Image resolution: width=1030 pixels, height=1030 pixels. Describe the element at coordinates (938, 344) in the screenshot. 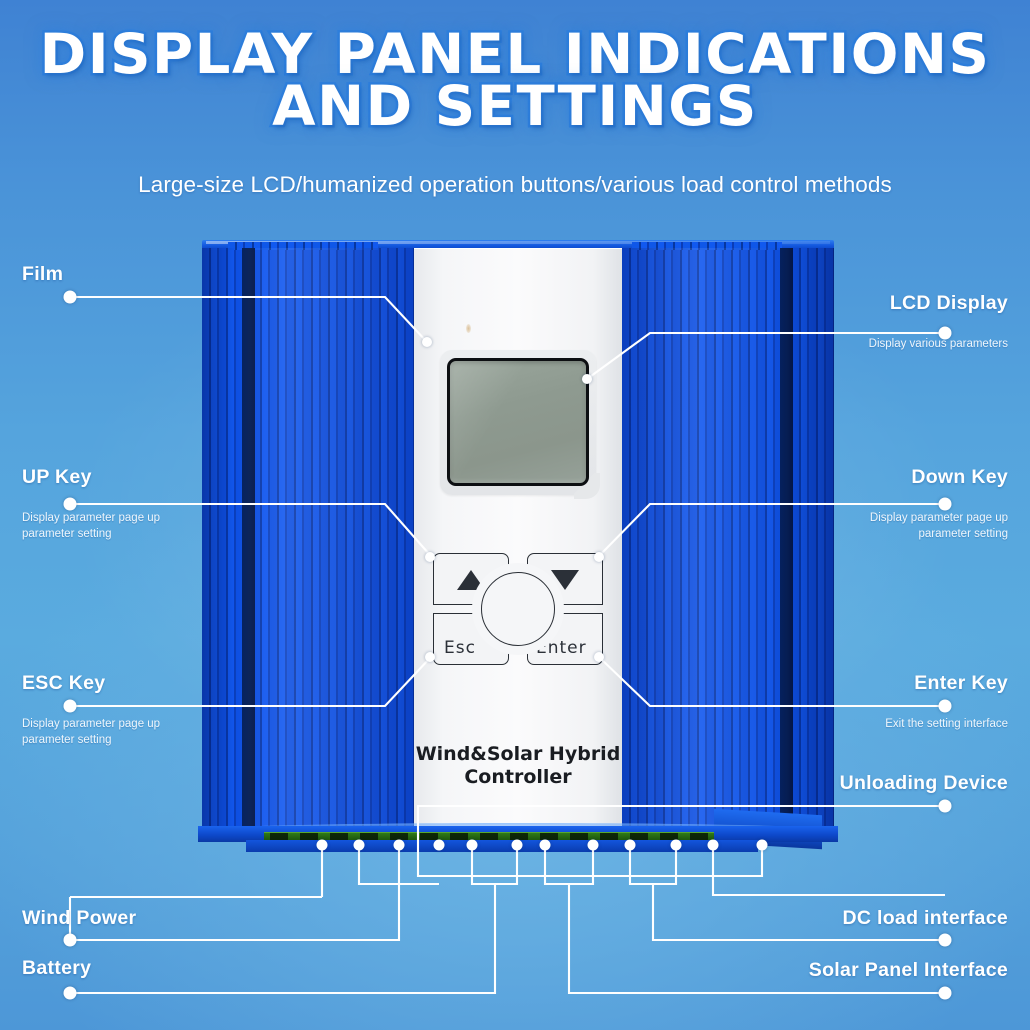

I see `callout-lcd-display-desc-1: Display various parameters` at that location.